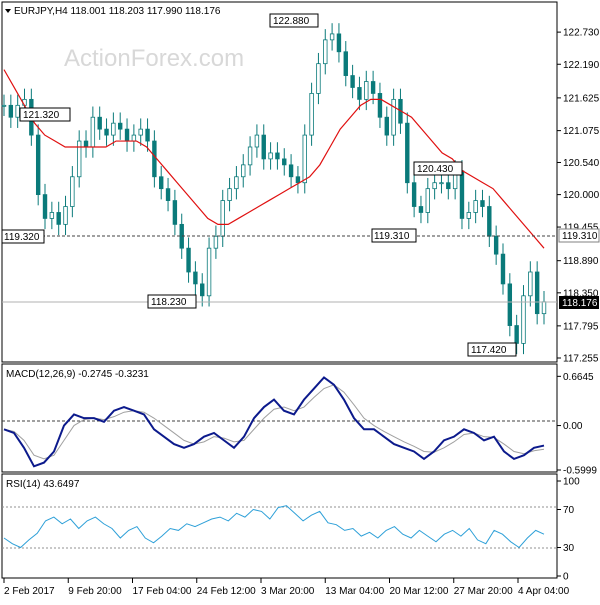 The width and height of the screenshot is (600, 605). Describe the element at coordinates (77, 374) in the screenshot. I see `macd-label: MACD(12,26,9) -0.2745 -0.3231` at that location.